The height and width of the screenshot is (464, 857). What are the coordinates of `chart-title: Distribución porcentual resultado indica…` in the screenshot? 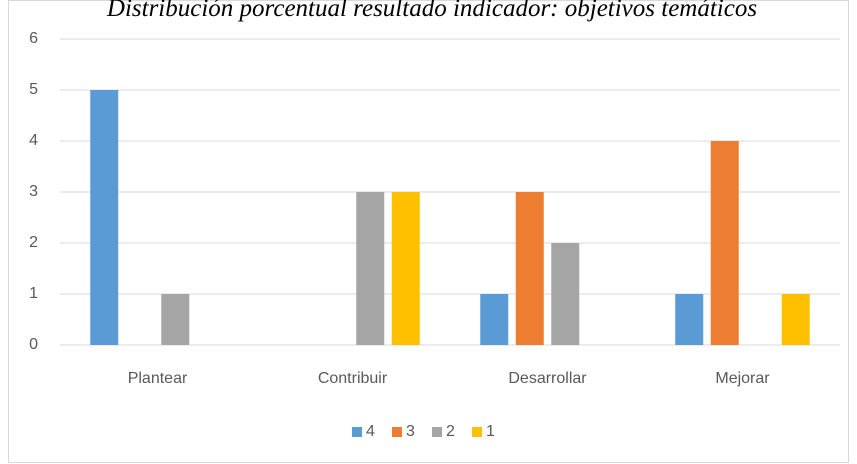 It's located at (431, 11).